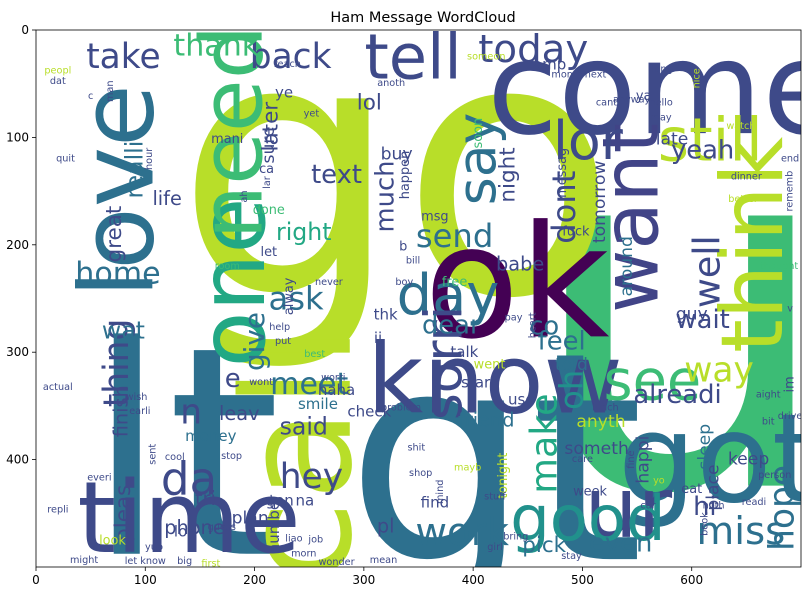 This screenshot has width=810, height=603. What do you see at coordinates (582, 580) in the screenshot?
I see `x-tick-label: 500` at bounding box center [582, 580].